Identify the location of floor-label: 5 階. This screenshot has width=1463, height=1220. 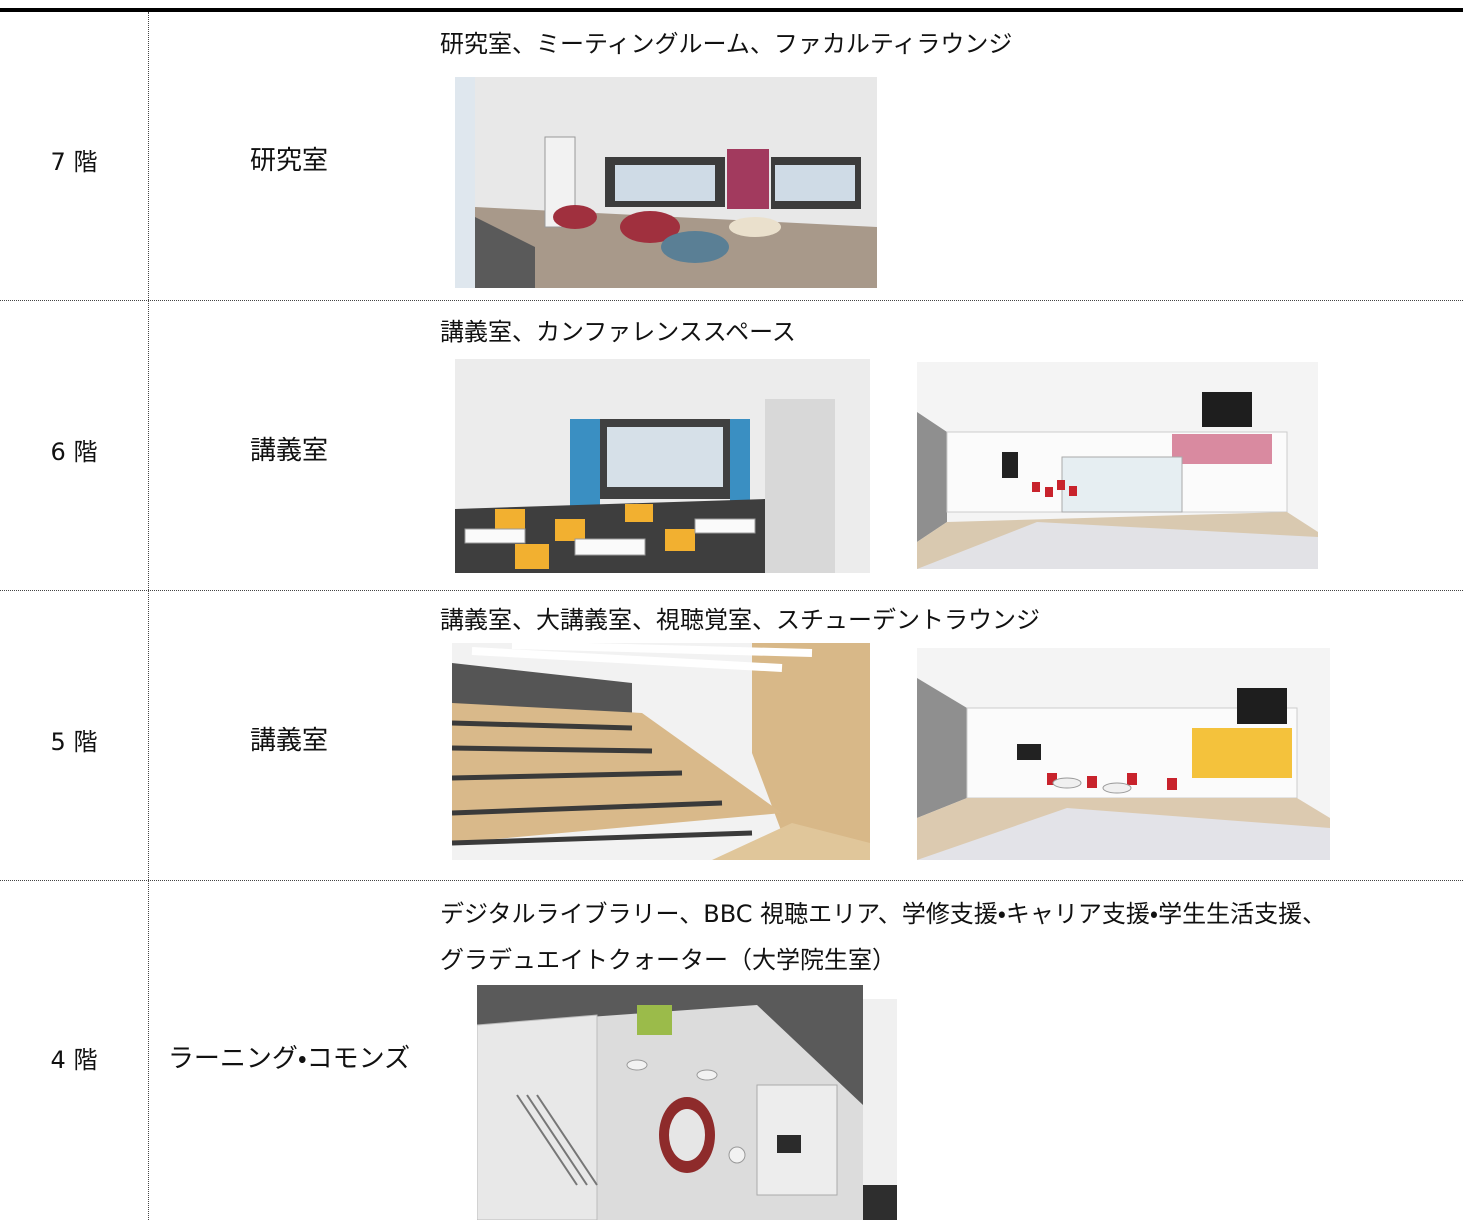
(74, 742).